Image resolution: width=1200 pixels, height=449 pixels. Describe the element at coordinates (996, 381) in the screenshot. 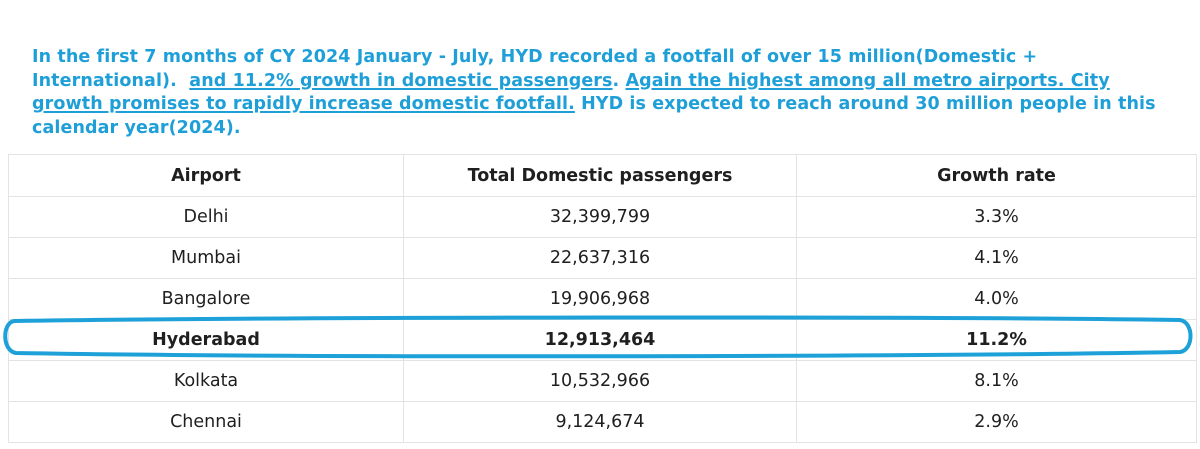

I see `cell-growth: 8.1%` at that location.